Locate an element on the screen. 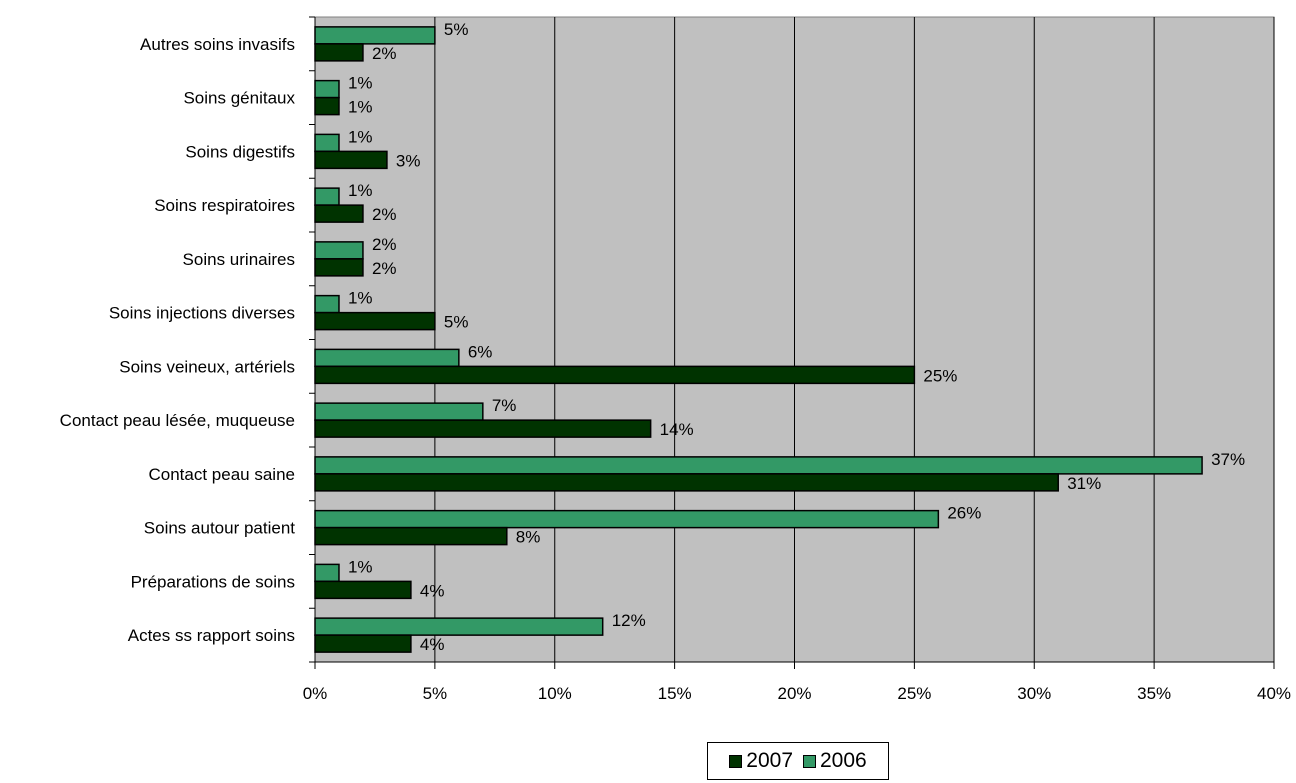 The height and width of the screenshot is (783, 1296). x-tick-label: 35% is located at coordinates (1154, 693).